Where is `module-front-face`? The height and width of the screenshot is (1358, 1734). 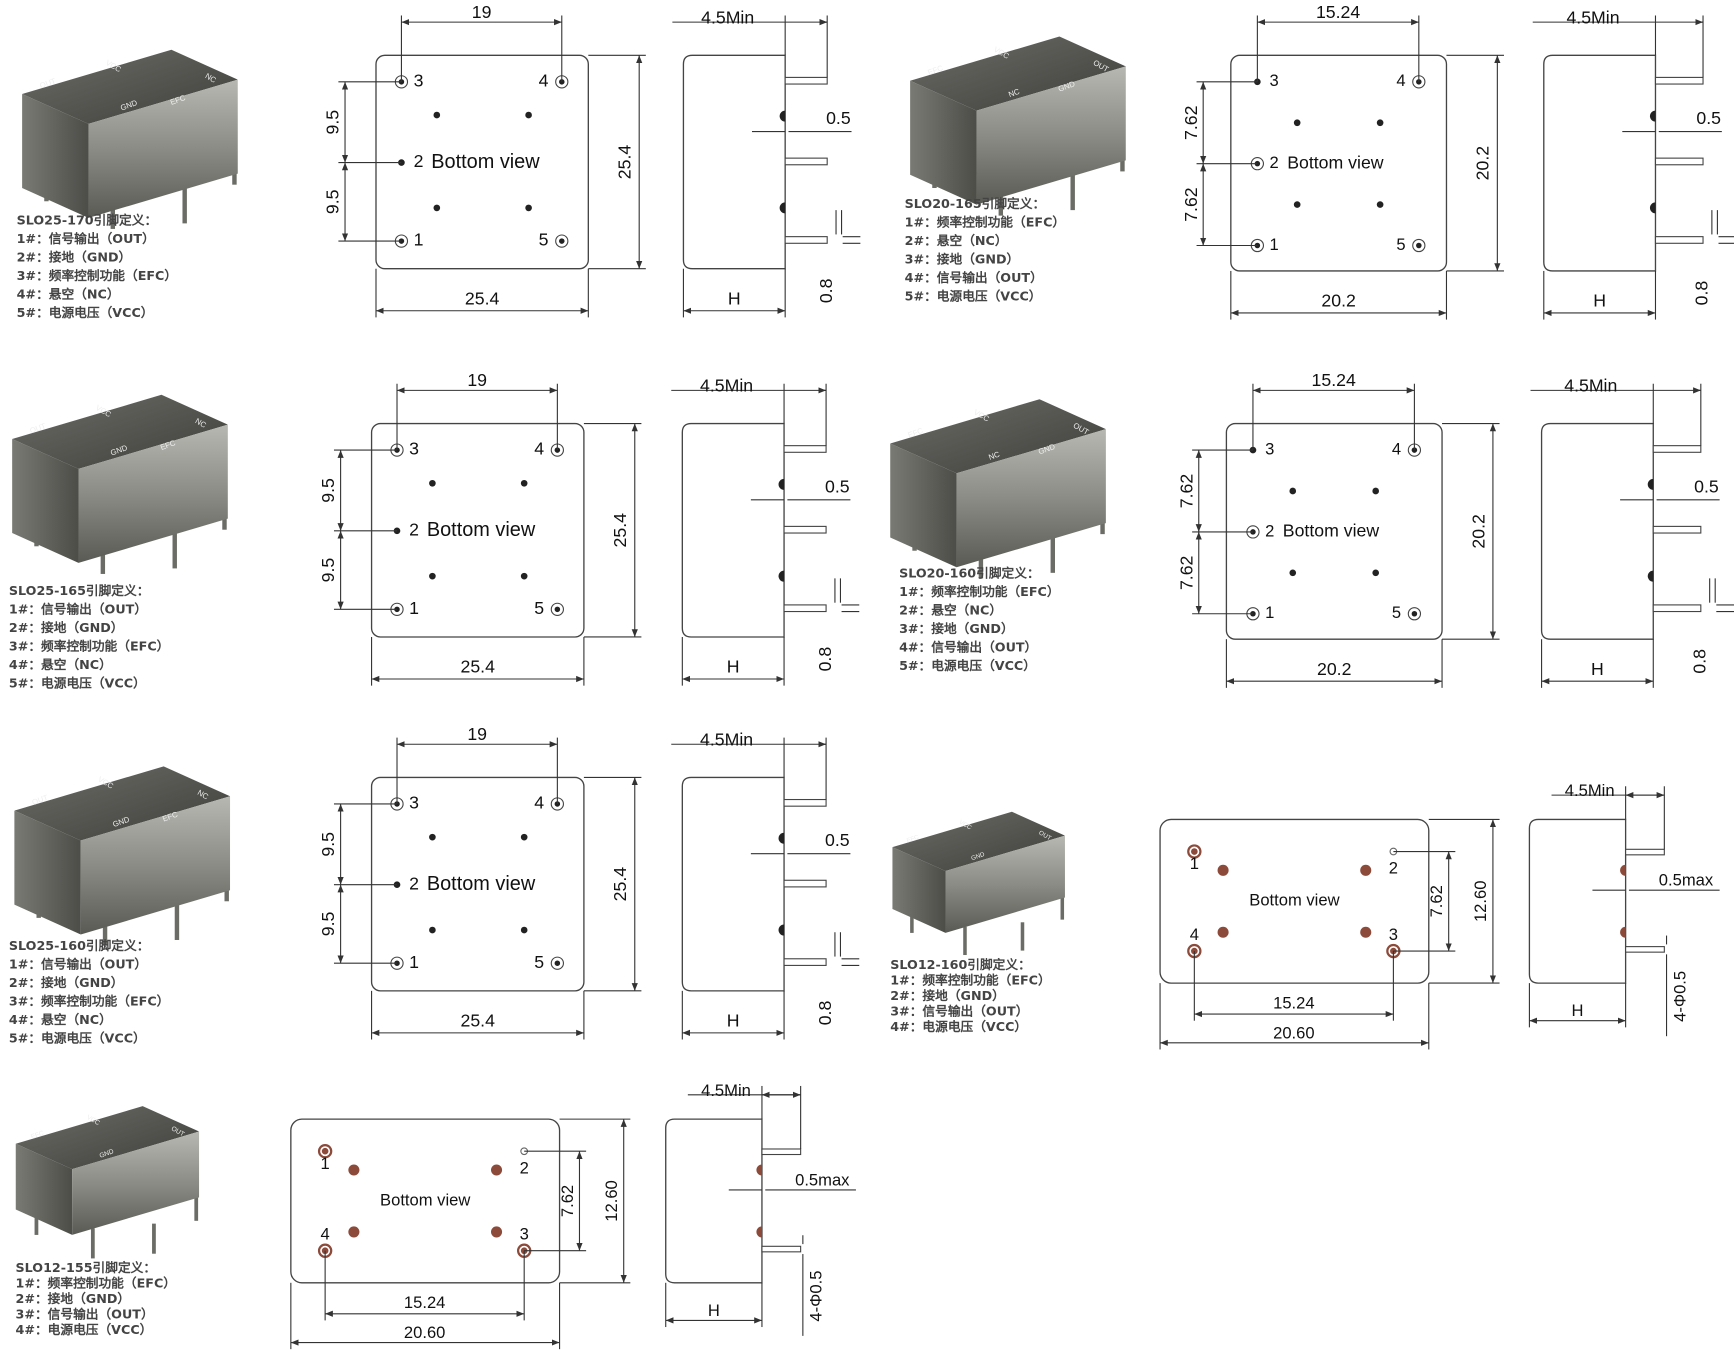
module-front-face is located at coordinates (155, 865).